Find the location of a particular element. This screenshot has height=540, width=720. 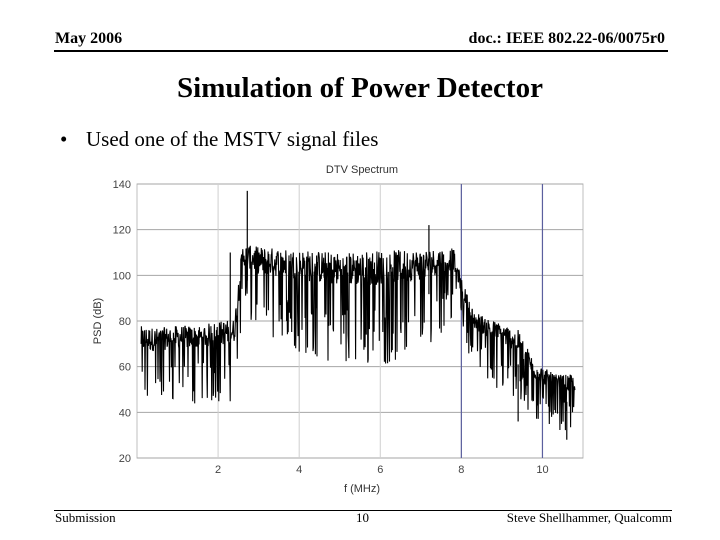

header-doc-id: doc.: IEEE 802.22-06/0075r0 is located at coordinates (566, 38).